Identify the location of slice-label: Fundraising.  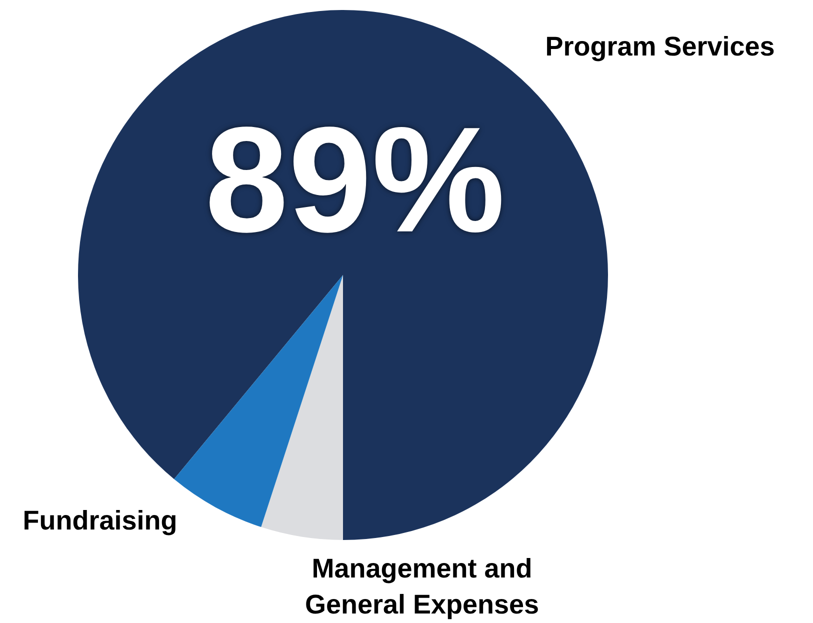
(100, 520).